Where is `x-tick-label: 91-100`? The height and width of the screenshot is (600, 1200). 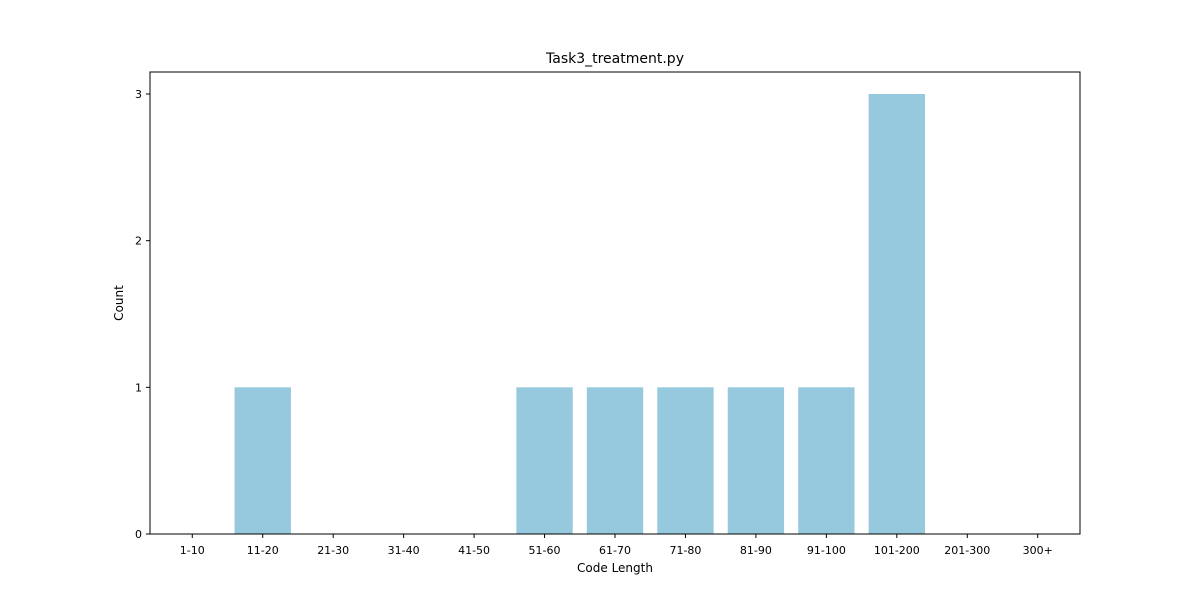
x-tick-label: 91-100 is located at coordinates (826, 550).